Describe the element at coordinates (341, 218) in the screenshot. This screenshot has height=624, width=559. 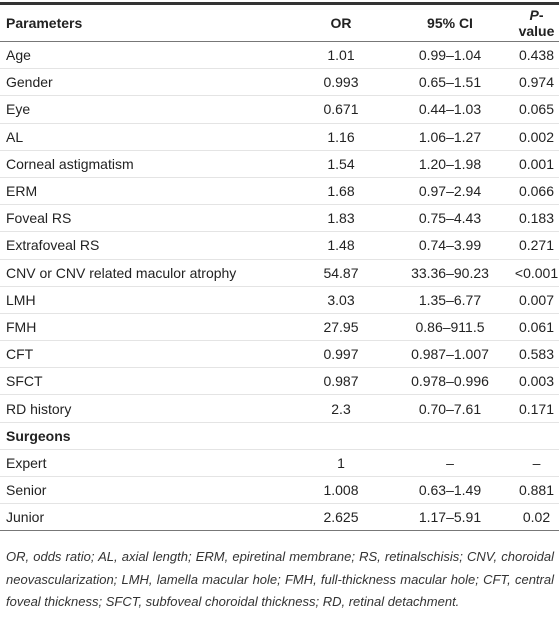
I see `table-cell: 1.83` at that location.